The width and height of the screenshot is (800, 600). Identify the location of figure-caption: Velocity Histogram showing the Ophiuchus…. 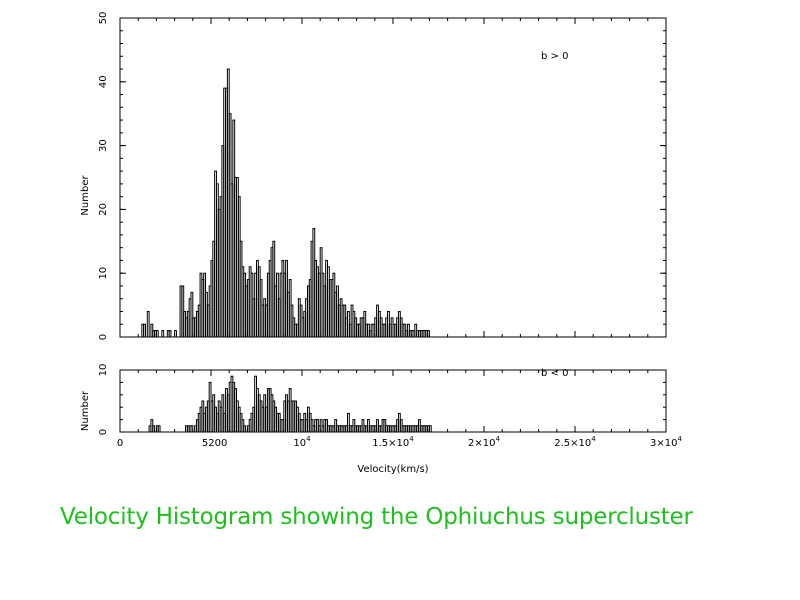
(376, 517).